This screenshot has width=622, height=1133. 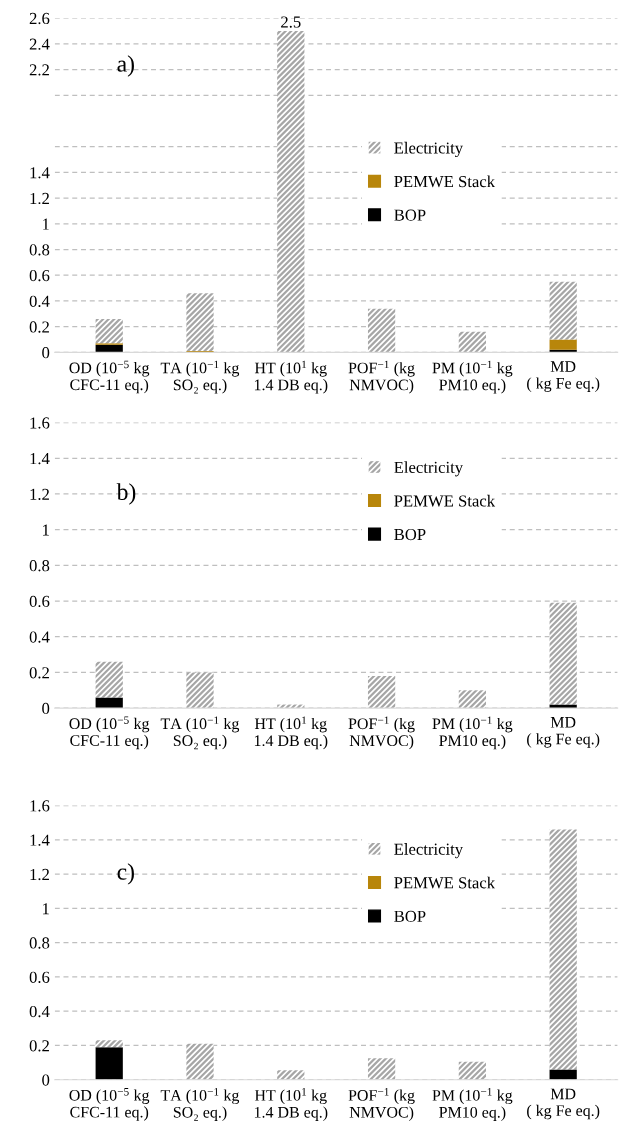 I want to click on y-tick-label: 2.6, so click(x=39, y=18).